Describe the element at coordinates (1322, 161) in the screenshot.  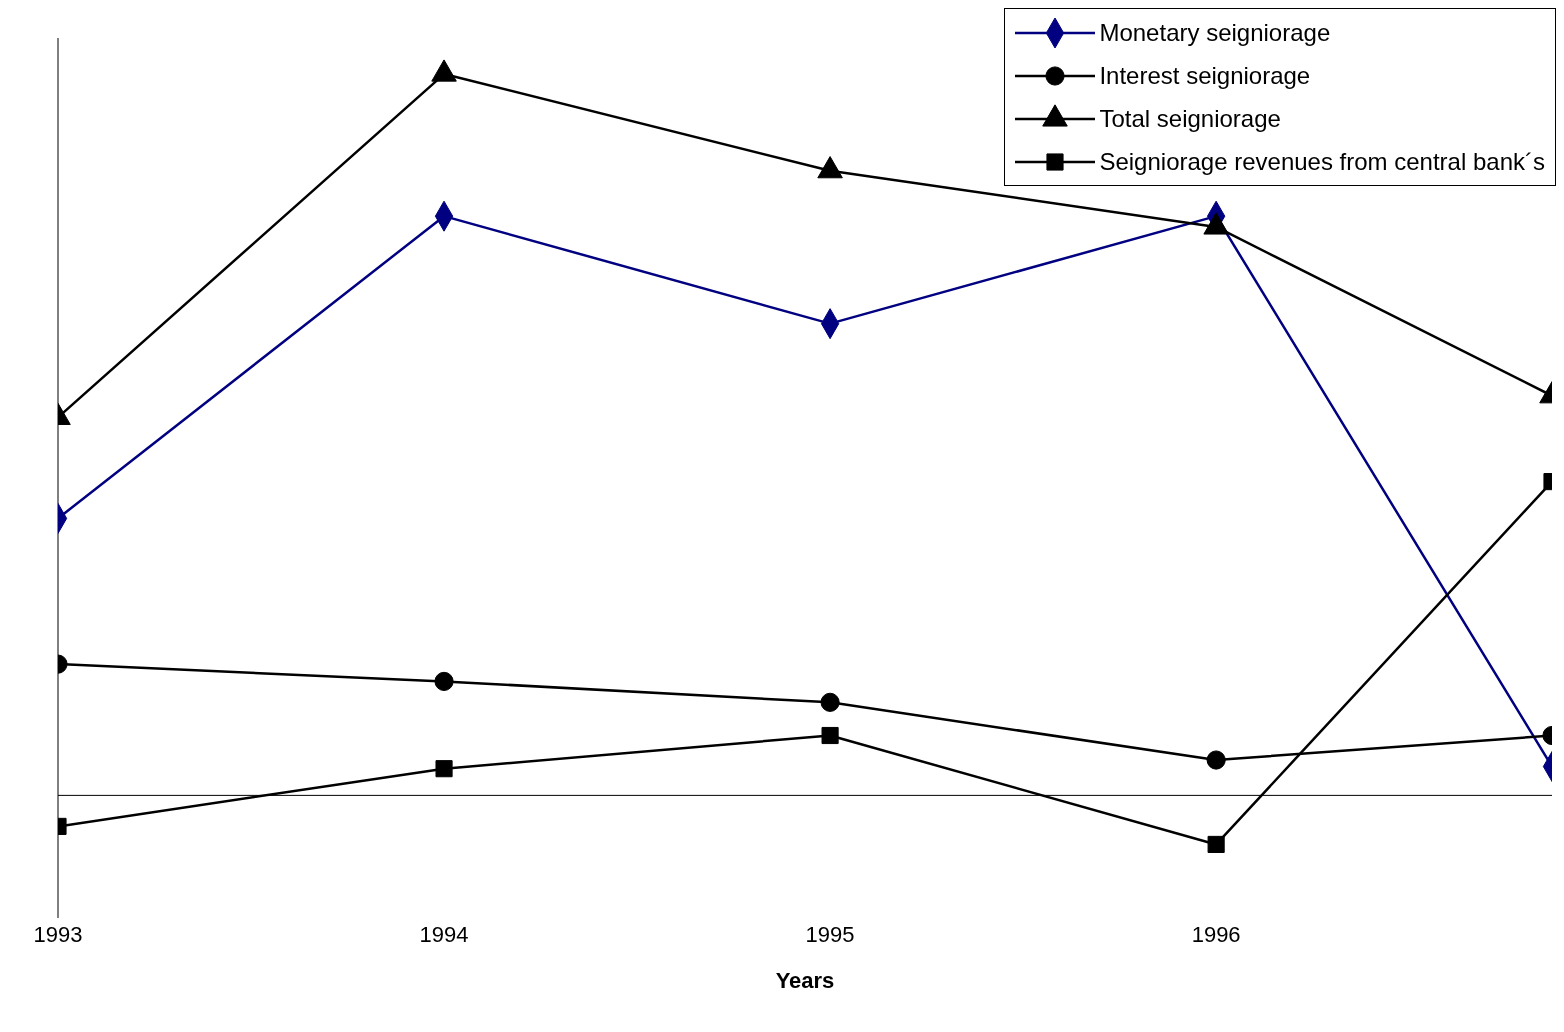
I see `legend-label: Seigniorage revenues from central bank´s` at that location.